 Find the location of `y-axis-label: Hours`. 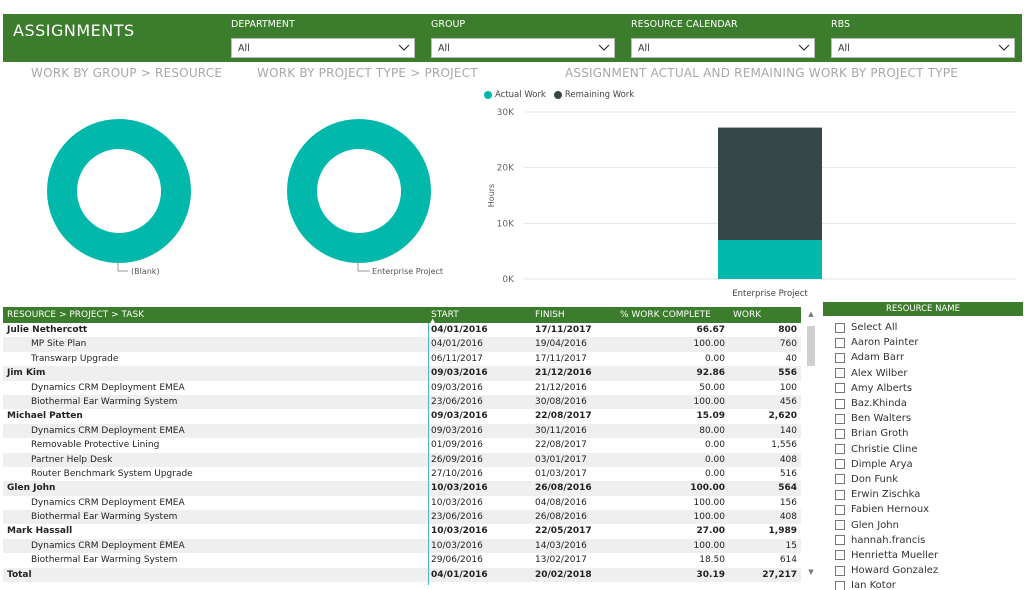

y-axis-label: Hours is located at coordinates (491, 195).